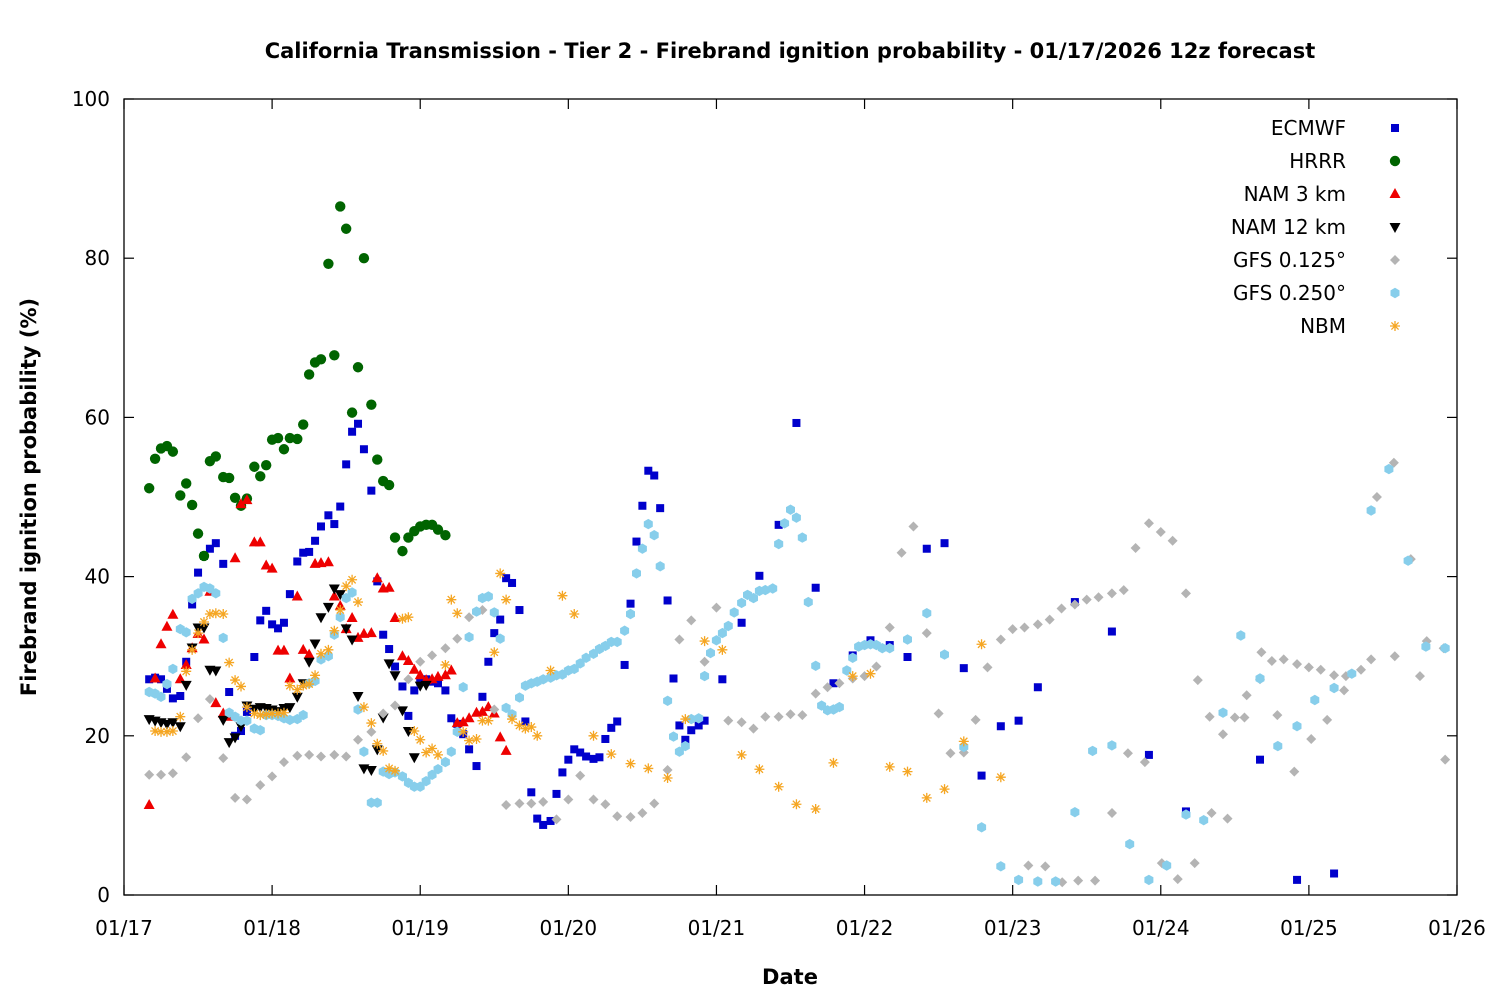  I want to click on series-hrrr, so click(297, 381).